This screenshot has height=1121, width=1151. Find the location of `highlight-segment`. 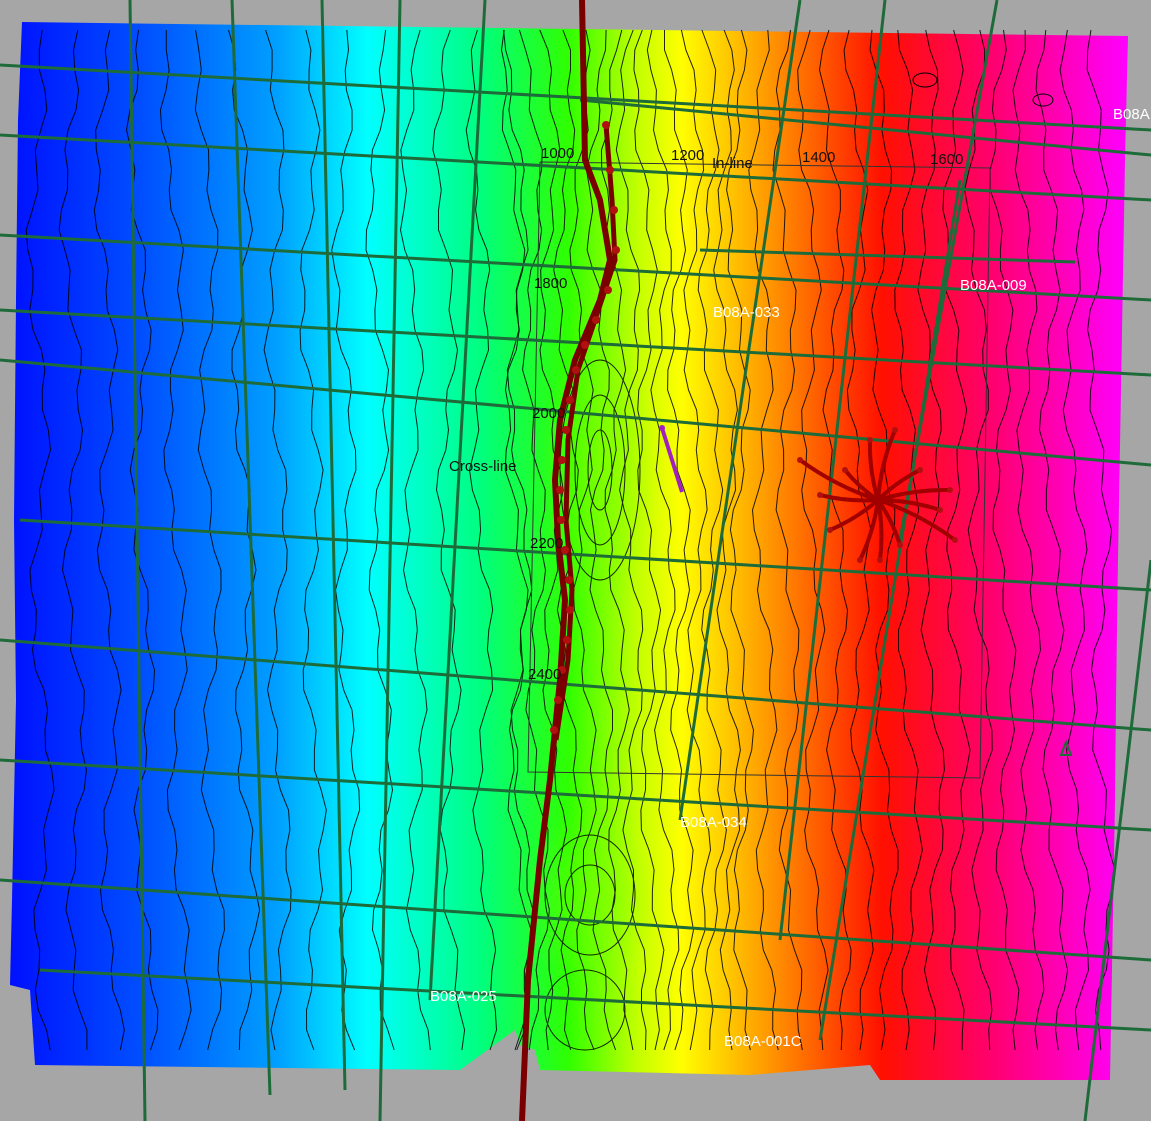

highlight-segment is located at coordinates (672, 460).